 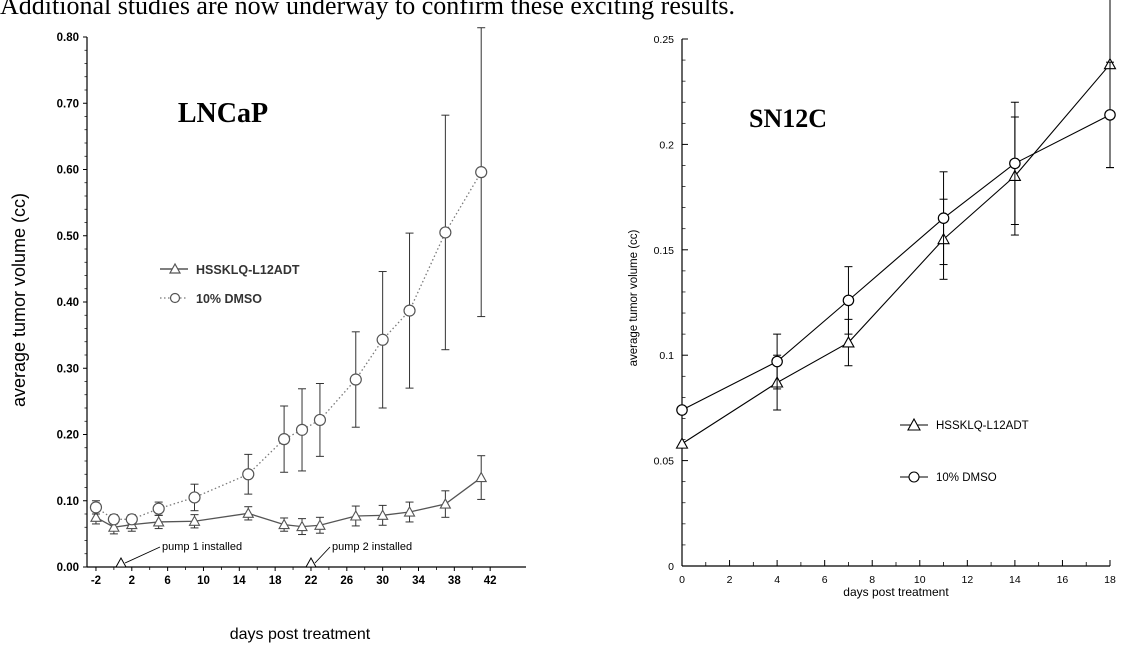 I want to click on sn12c-x-tick-label: 0, so click(x=682, y=580).